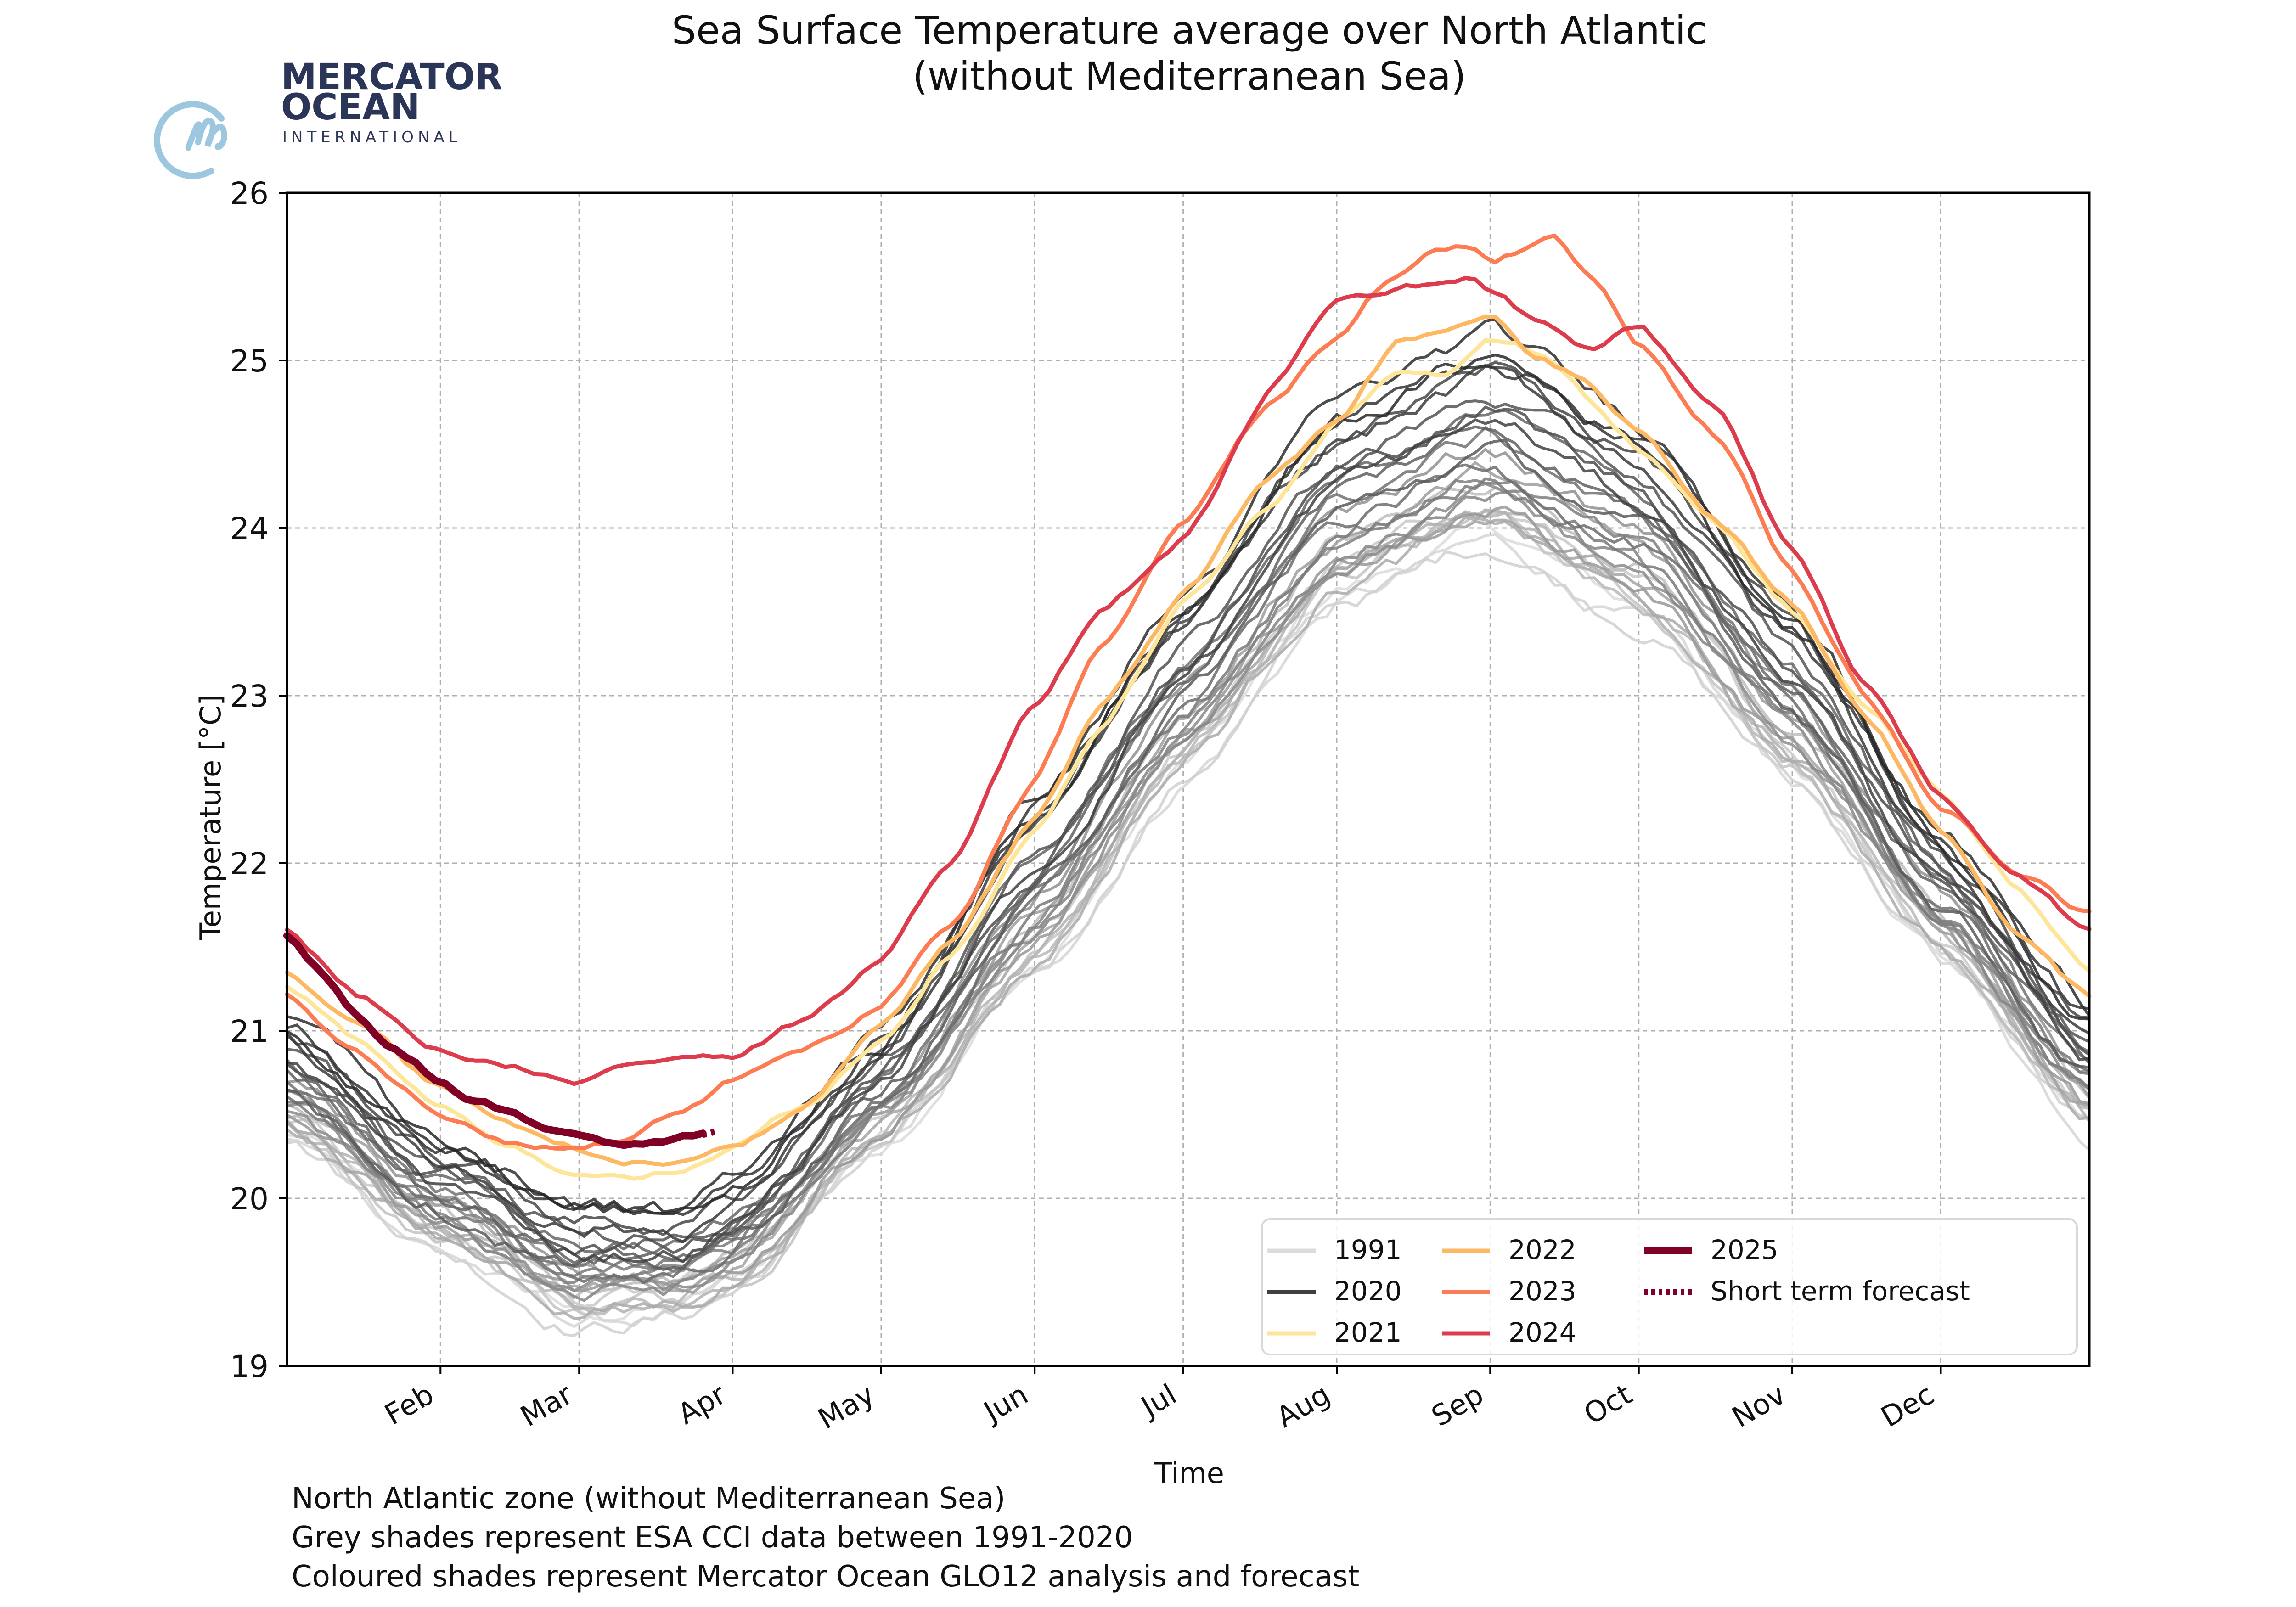 The width and height of the screenshot is (2296, 1607). Describe the element at coordinates (250, 864) in the screenshot. I see `y-tick-label: 22` at that location.